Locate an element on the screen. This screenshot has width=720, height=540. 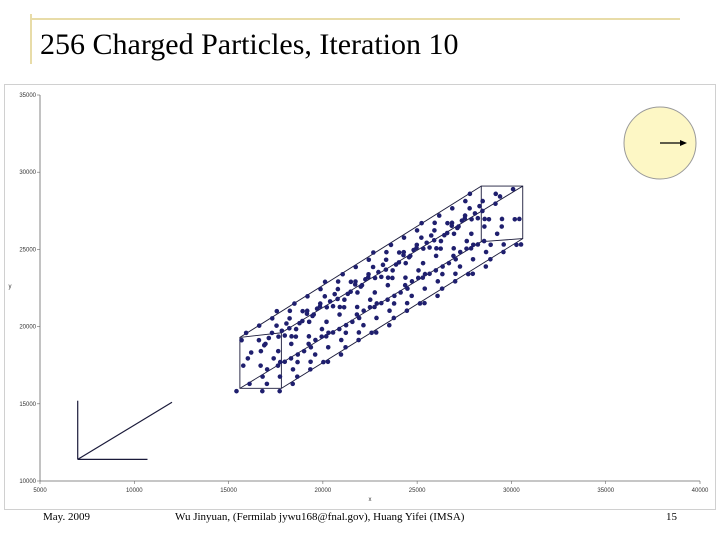
y-tick-label: 20000 is located at coordinates (27, 328).